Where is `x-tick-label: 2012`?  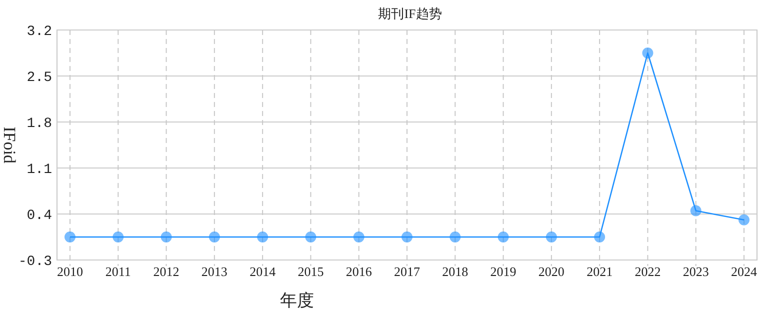 x-tick-label: 2012 is located at coordinates (166, 271).